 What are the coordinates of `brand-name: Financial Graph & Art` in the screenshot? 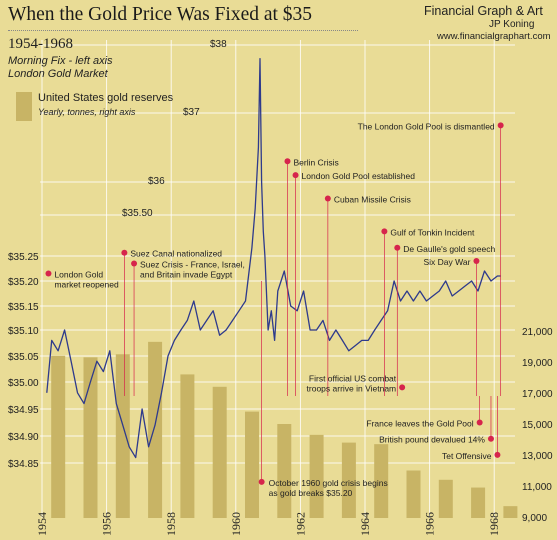 It's located at (483, 11).